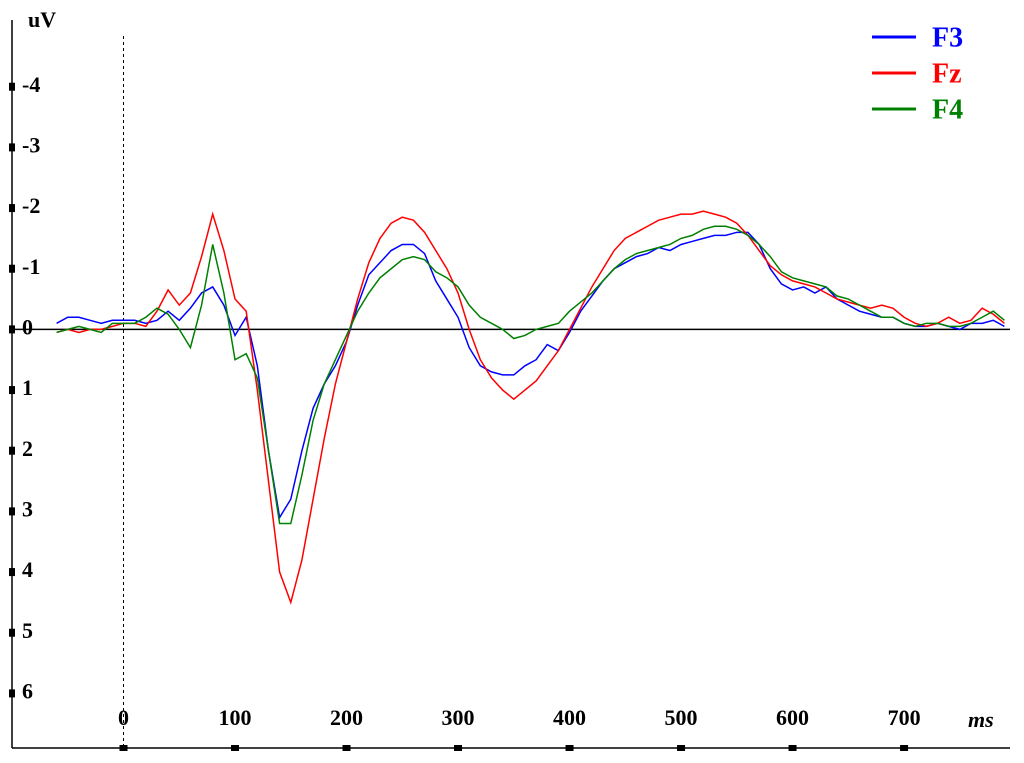 This screenshot has width=1024, height=763. Describe the element at coordinates (947, 37) in the screenshot. I see `legend-label: F3` at that location.